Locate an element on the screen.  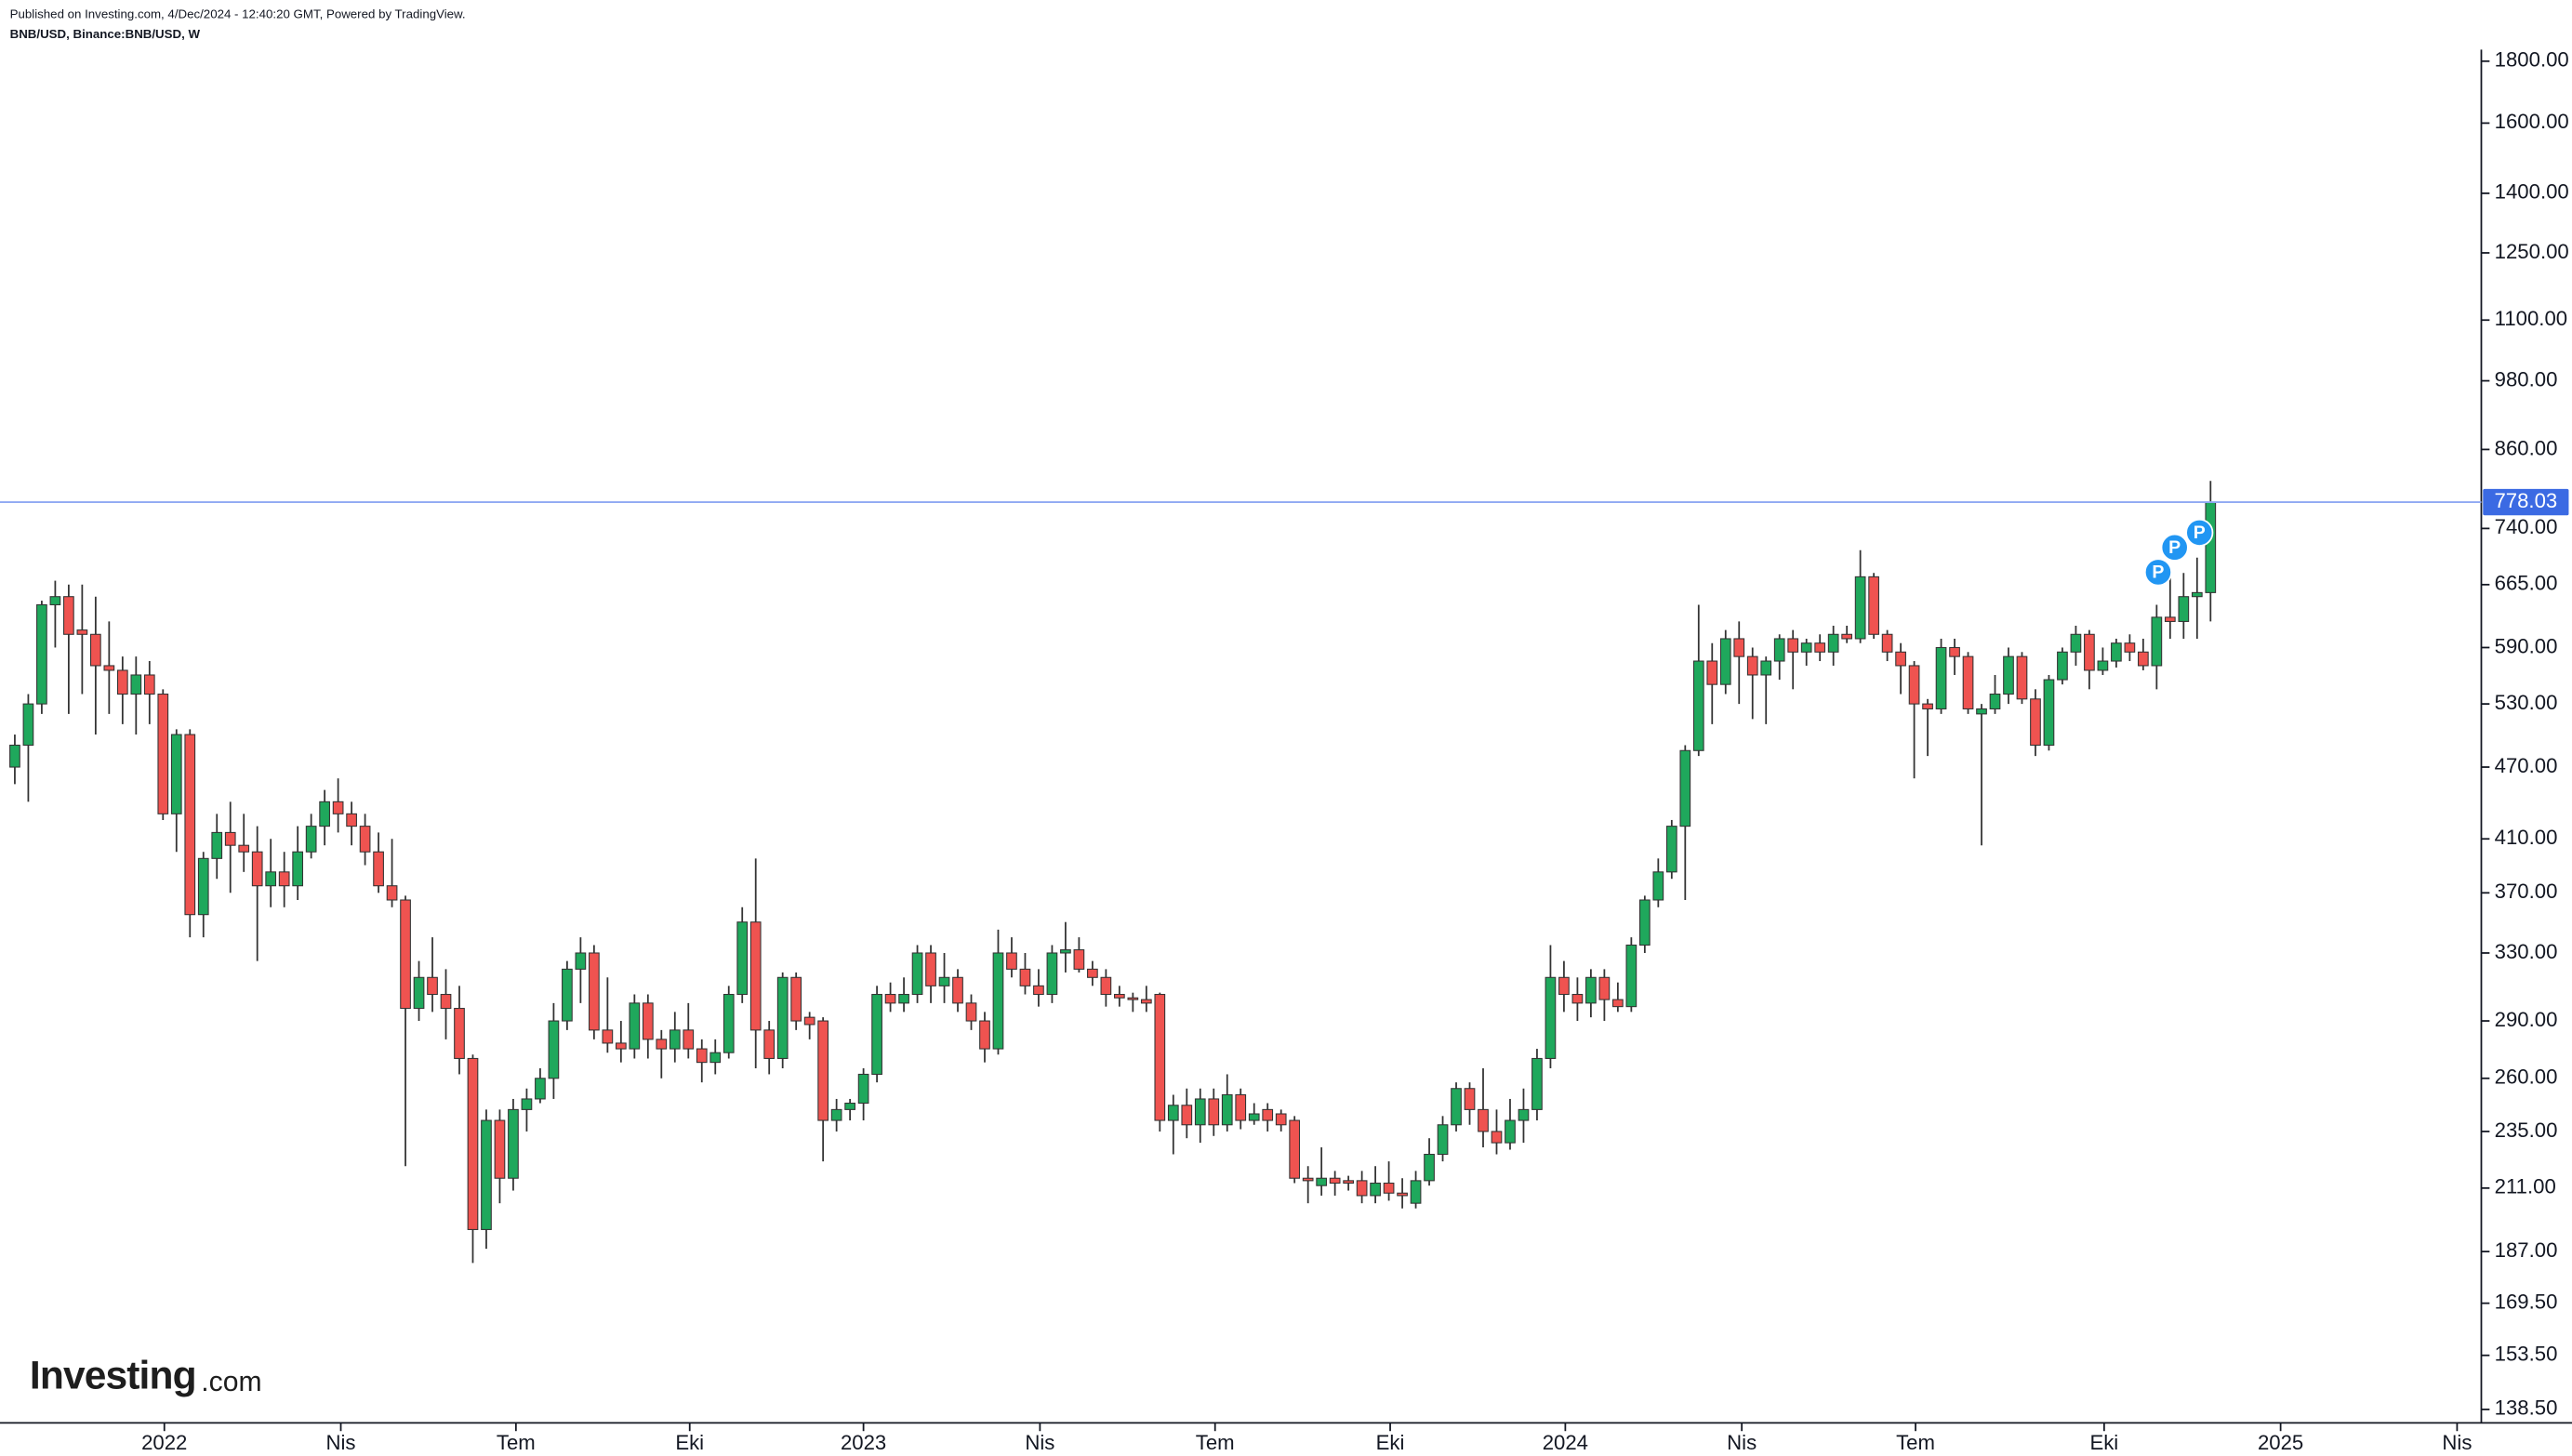
y-tick-label: 590.00 is located at coordinates (2526, 645).